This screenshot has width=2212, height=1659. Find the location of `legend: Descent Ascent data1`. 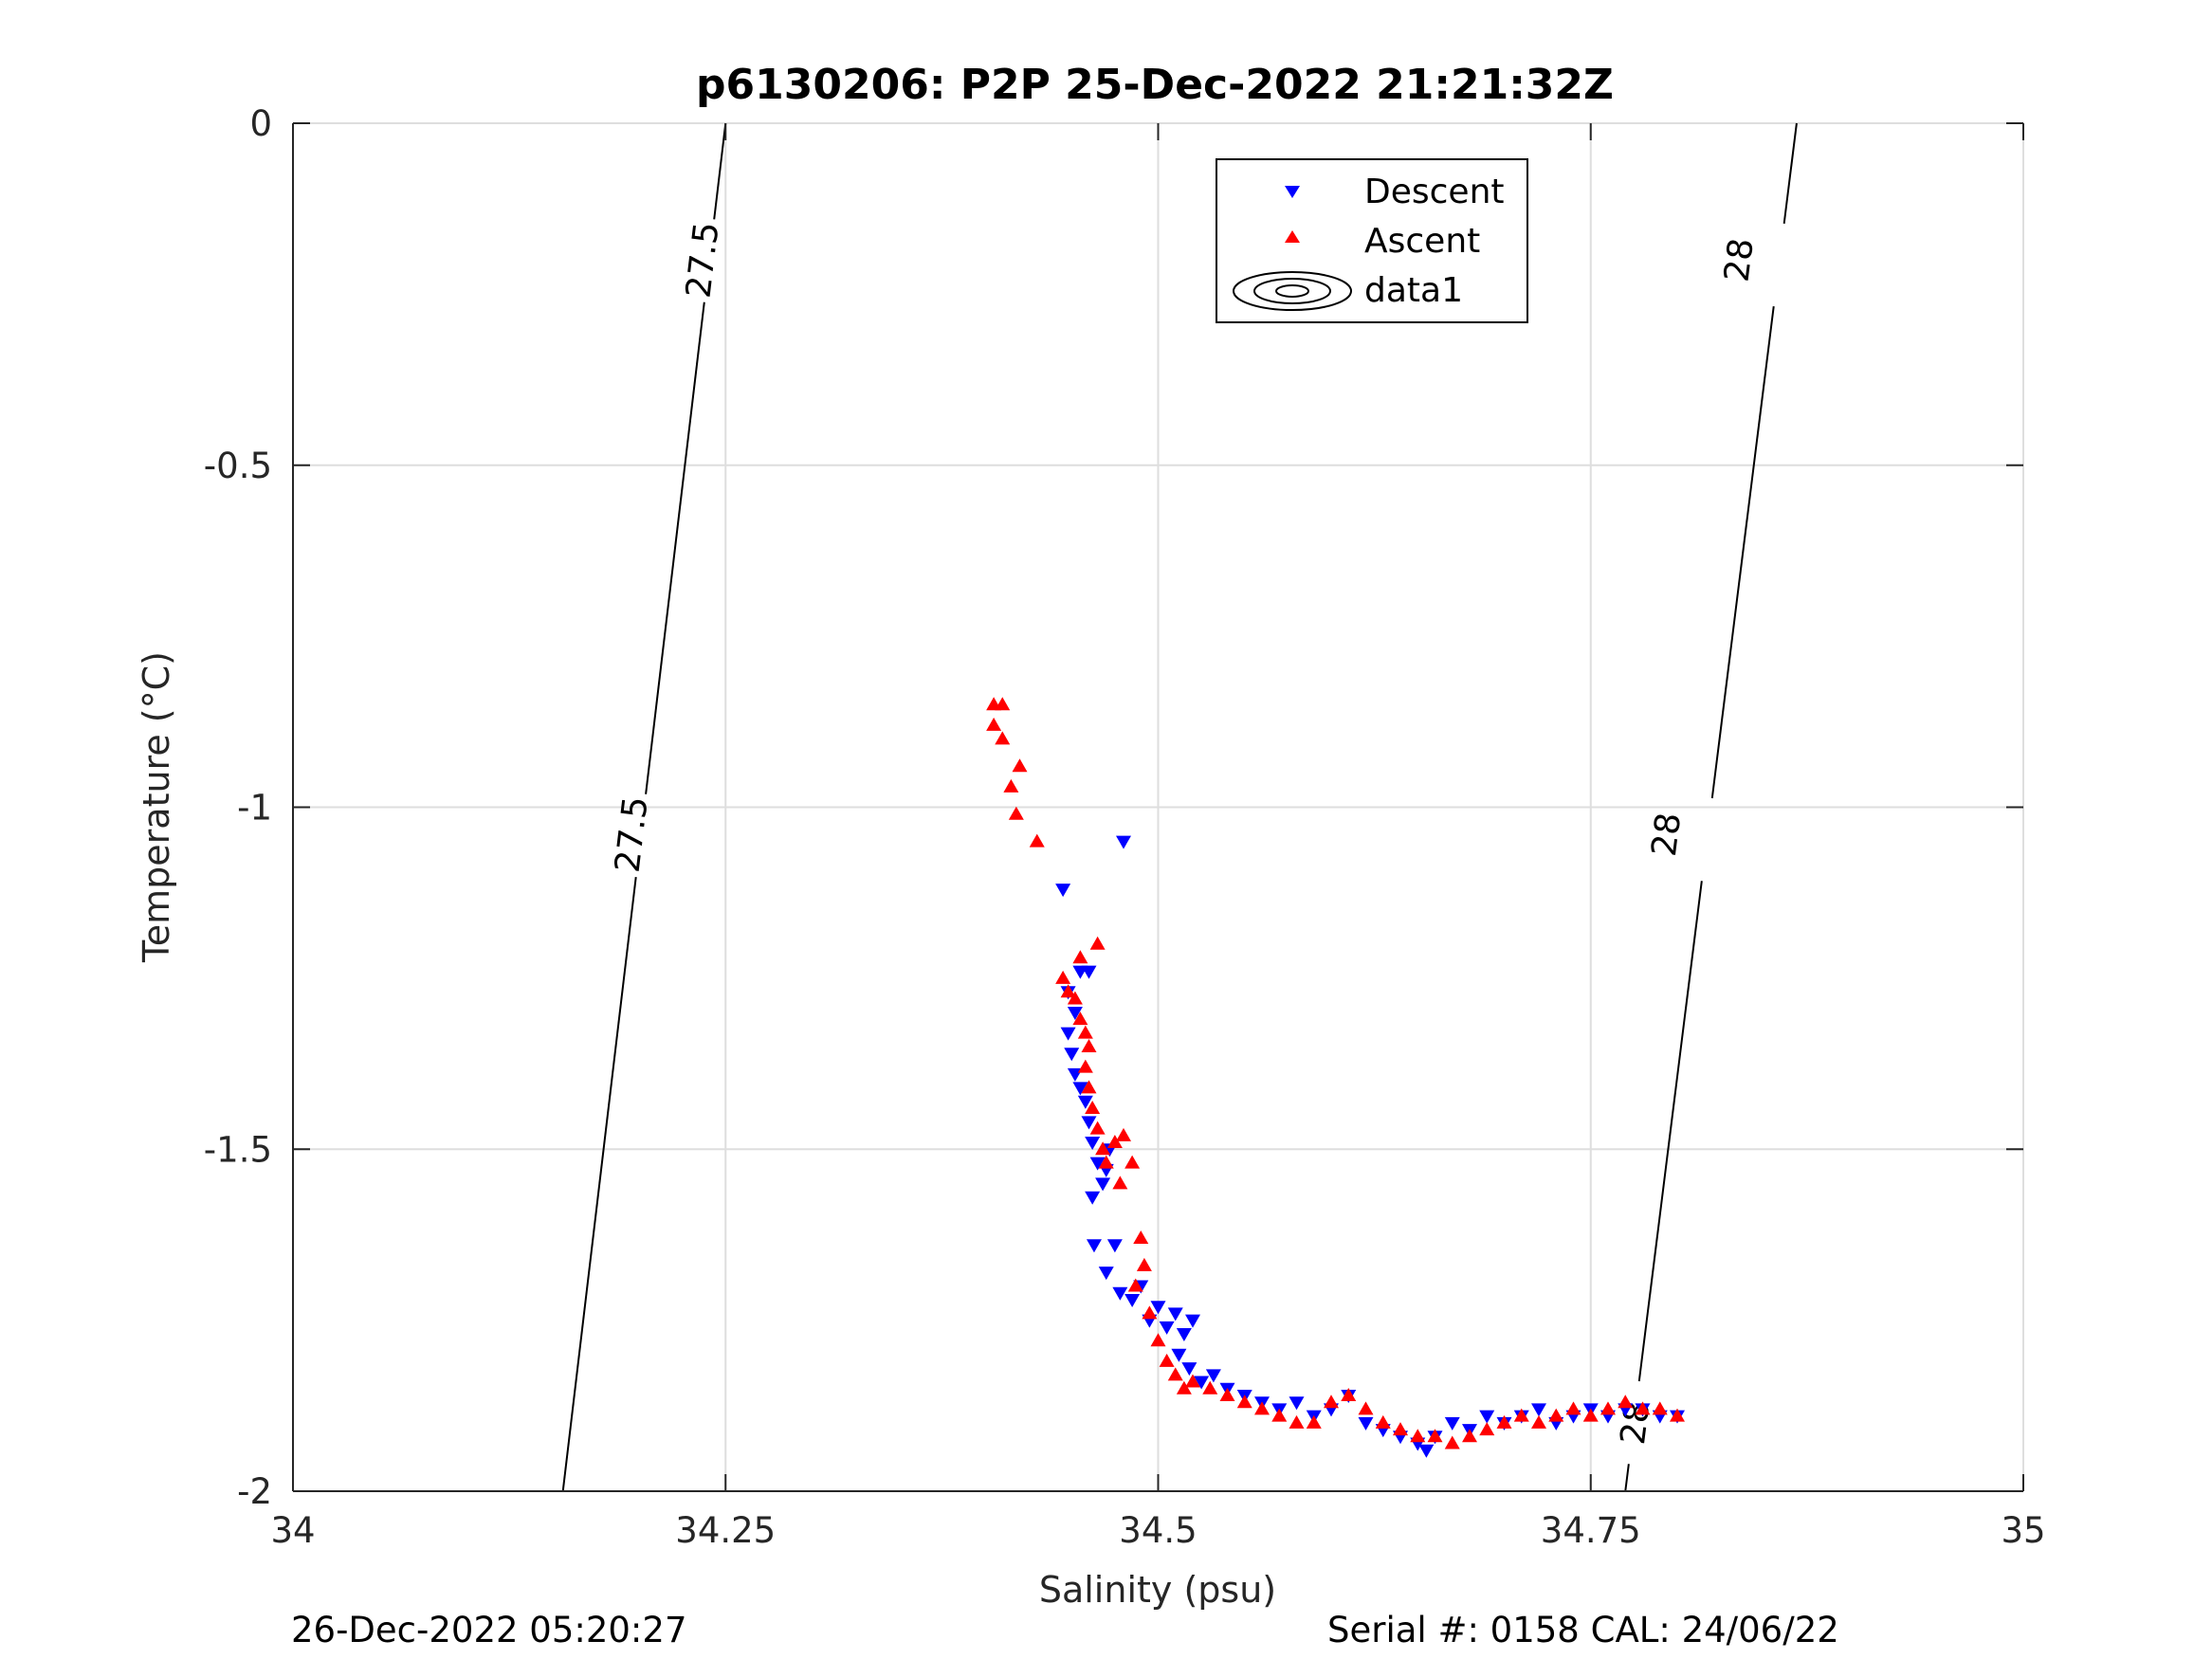

legend: Descent Ascent data1 is located at coordinates (1372, 240).